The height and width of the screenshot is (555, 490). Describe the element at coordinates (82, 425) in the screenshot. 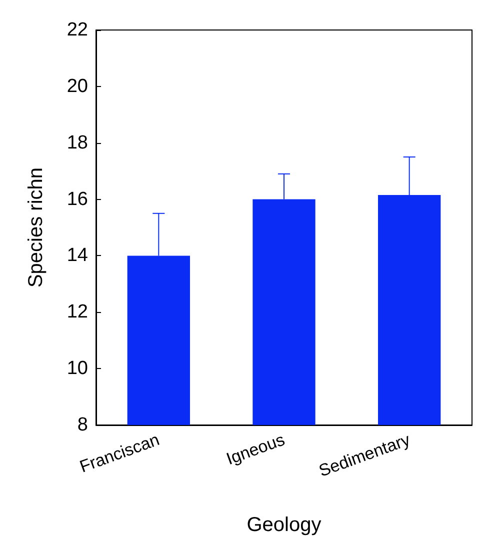

I see `y-tick-label: 8` at that location.